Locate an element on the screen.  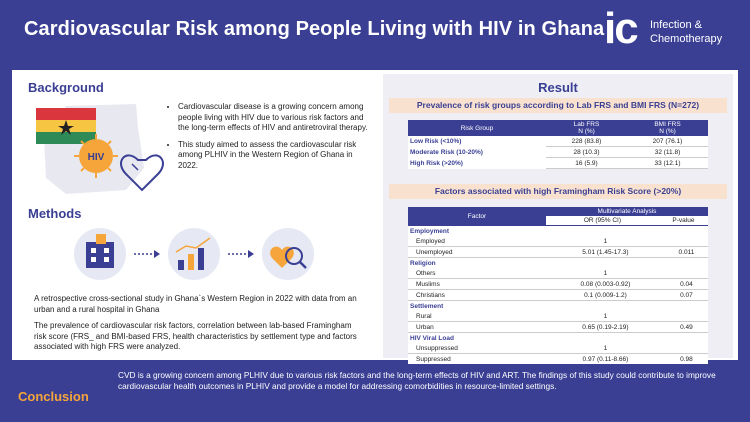
table-row: High Risk (>20%) 16 (5.9) 33 (12.1) is located at coordinates (558, 163).